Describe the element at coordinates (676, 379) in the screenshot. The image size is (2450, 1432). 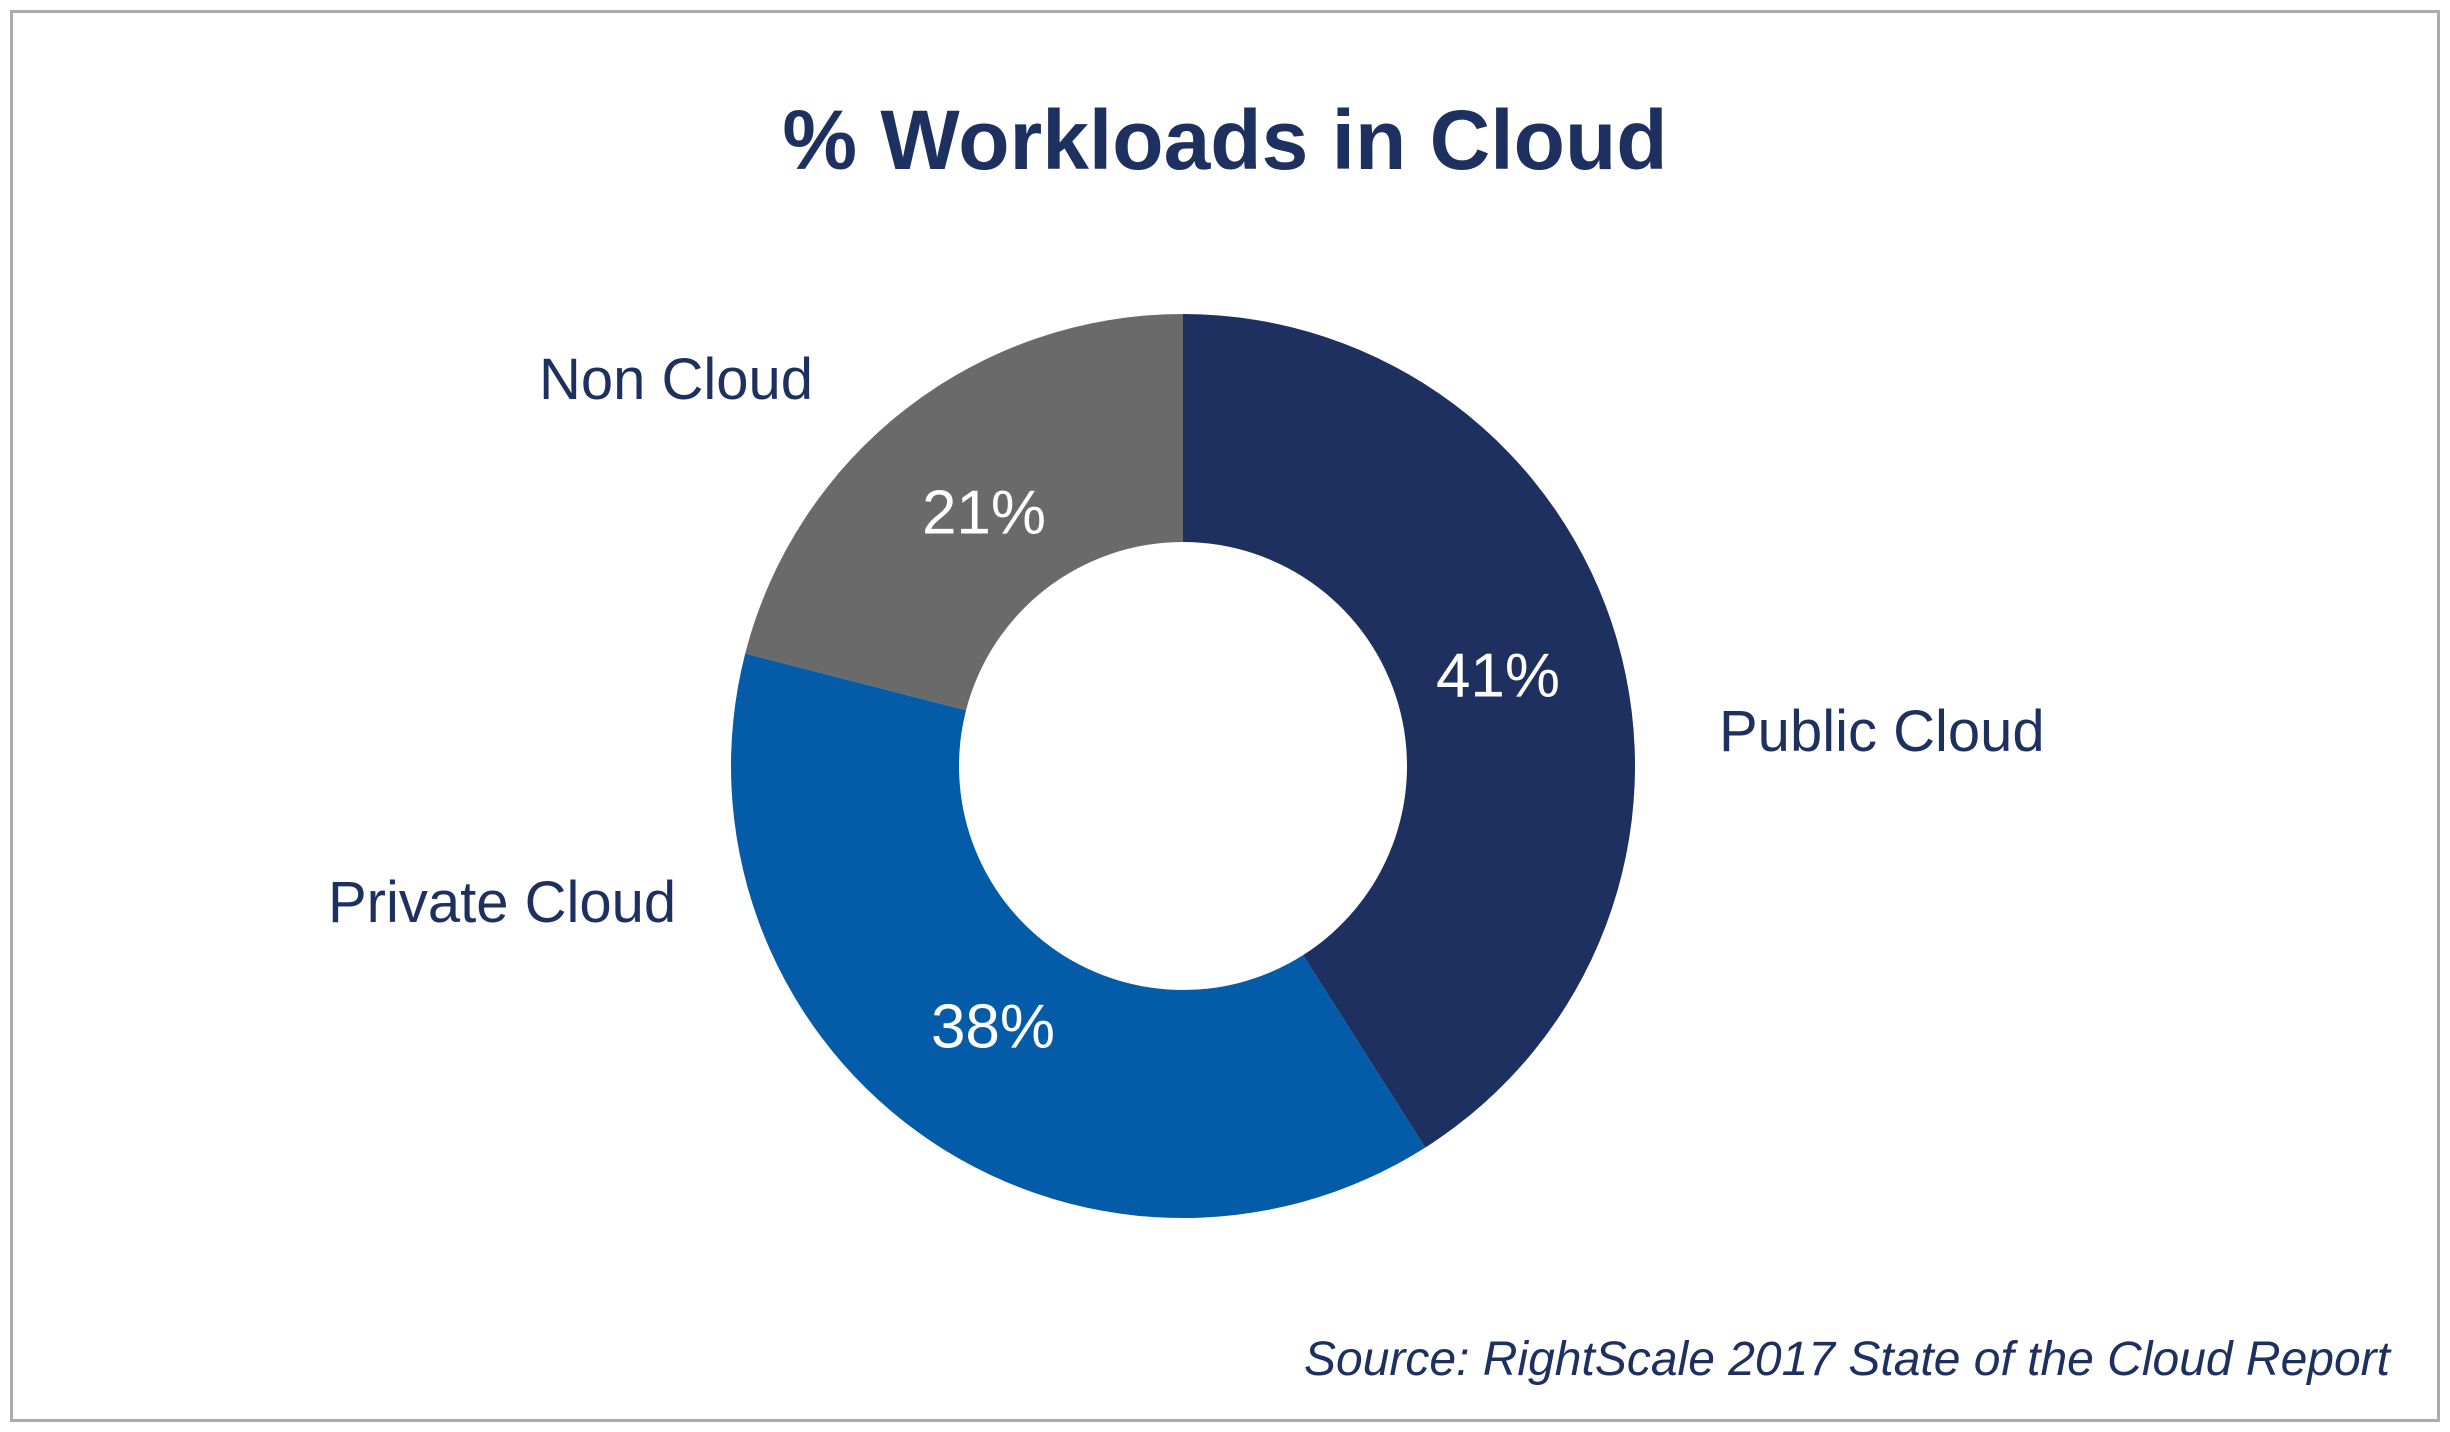
I see `segment-label-non-cloud: Non Cloud` at that location.